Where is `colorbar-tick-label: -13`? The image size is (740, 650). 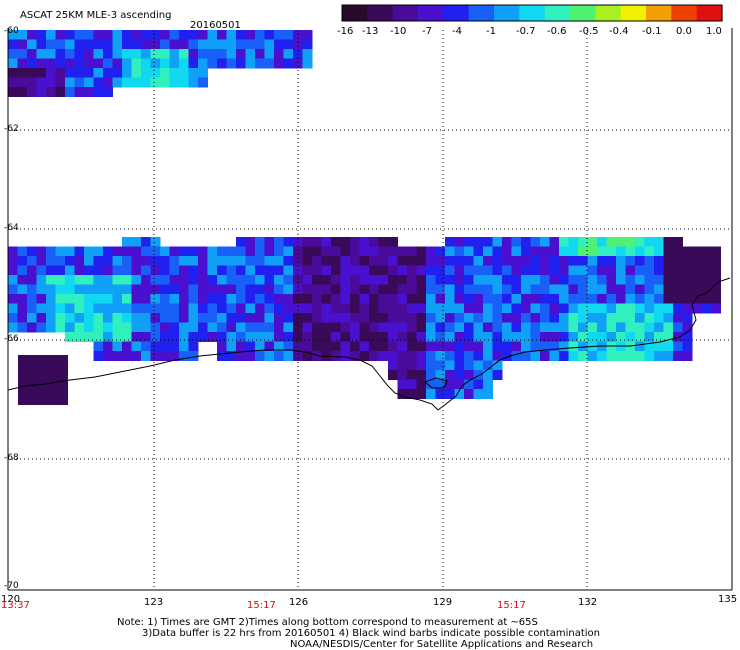
colorbar-tick-label: -13 is located at coordinates (370, 31).